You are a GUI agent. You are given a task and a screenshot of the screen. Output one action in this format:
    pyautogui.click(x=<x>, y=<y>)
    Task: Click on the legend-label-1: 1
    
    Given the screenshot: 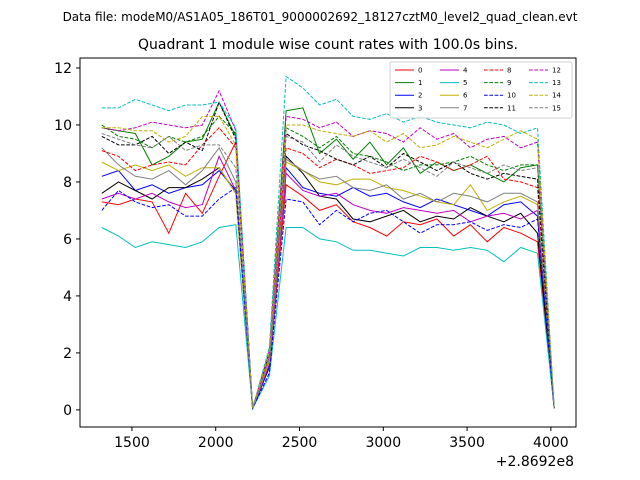 What is the action you would take?
    pyautogui.click(x=420, y=83)
    